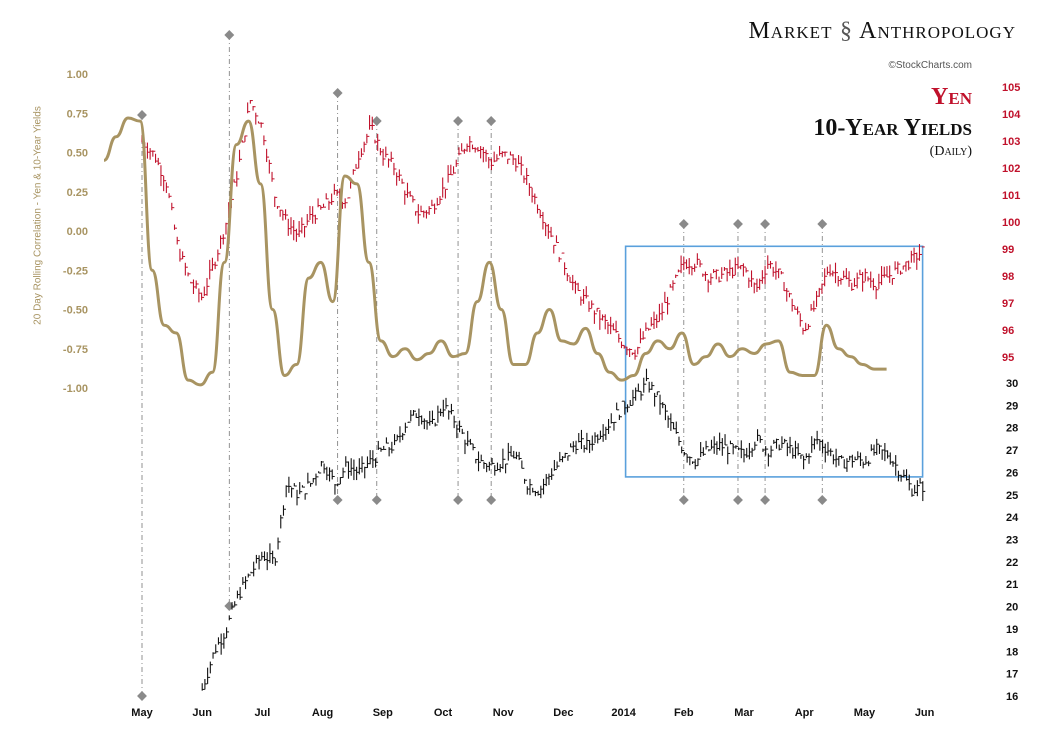 Image resolution: width=1054 pixels, height=735 pixels. I want to click on x-tick-label: Mar, so click(744, 713).